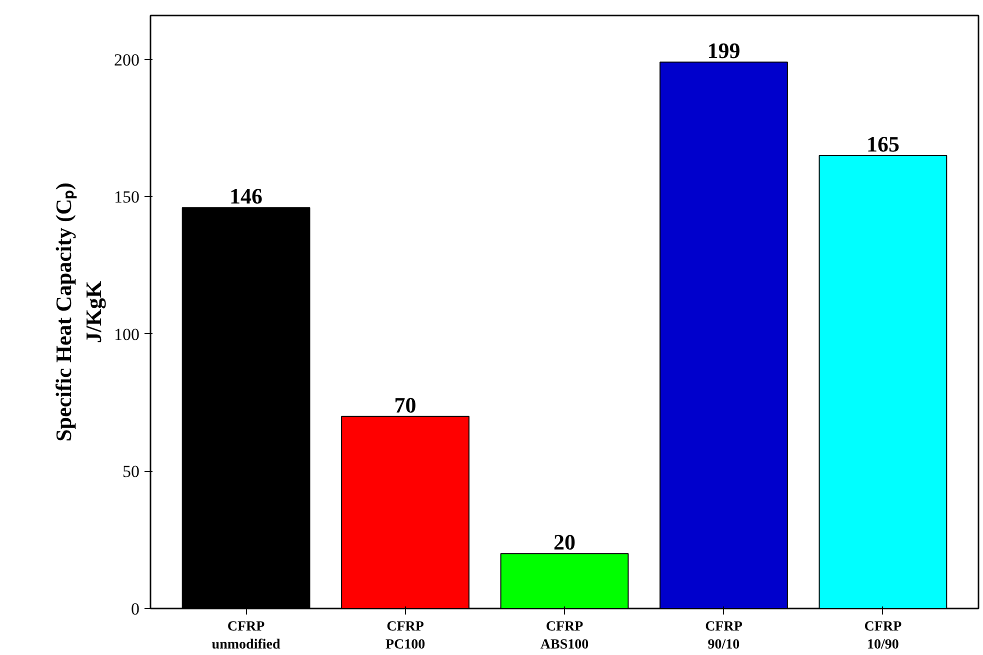  I want to click on data-label: 199, so click(723, 51).